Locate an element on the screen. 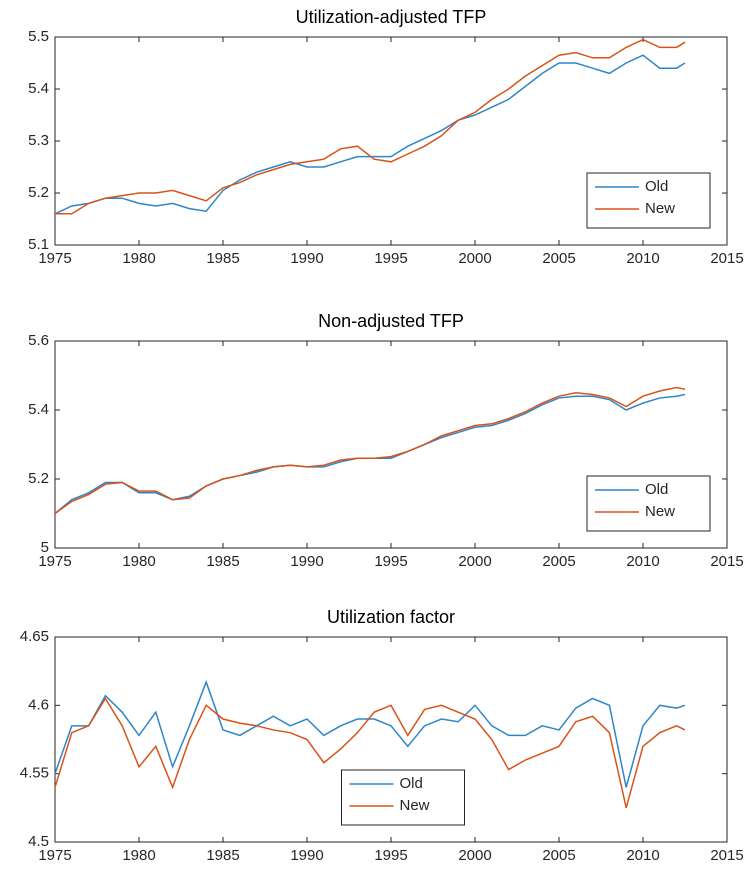 This screenshot has height=874, width=751. y-tick-label: 5.6 is located at coordinates (38, 340).